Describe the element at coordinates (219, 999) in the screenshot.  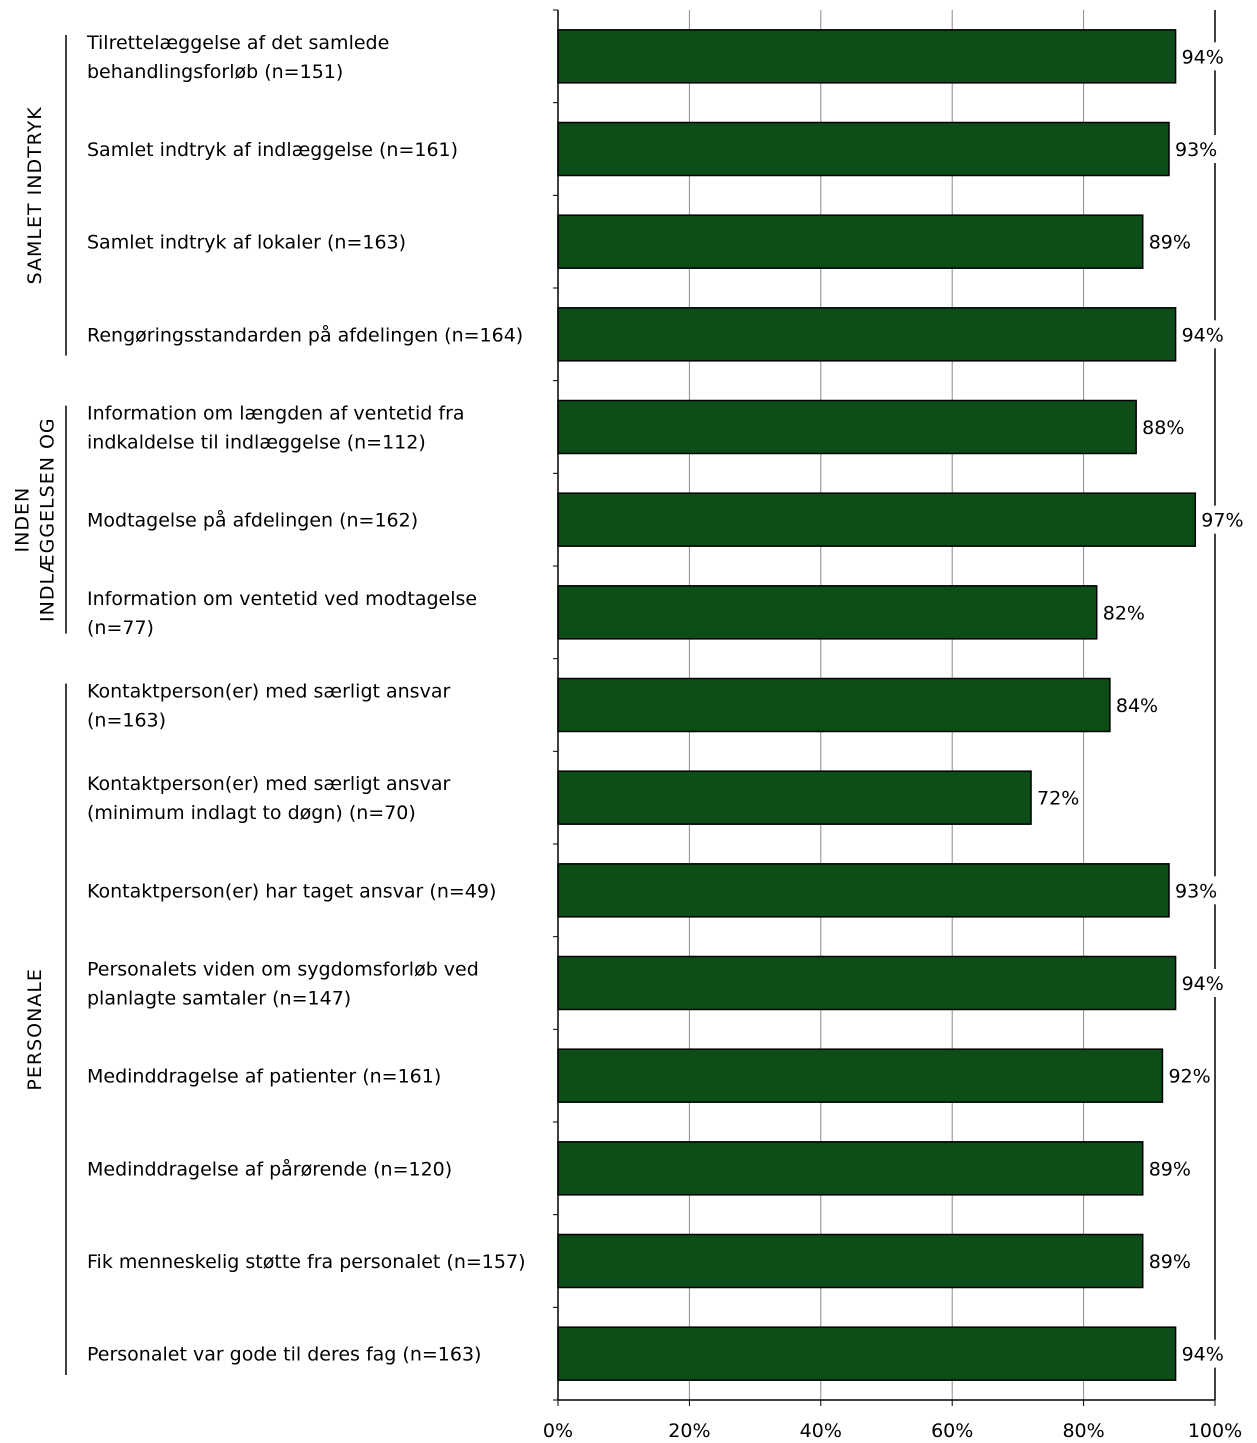
I see `category-label: planlagte samtaler (n=147)` at that location.